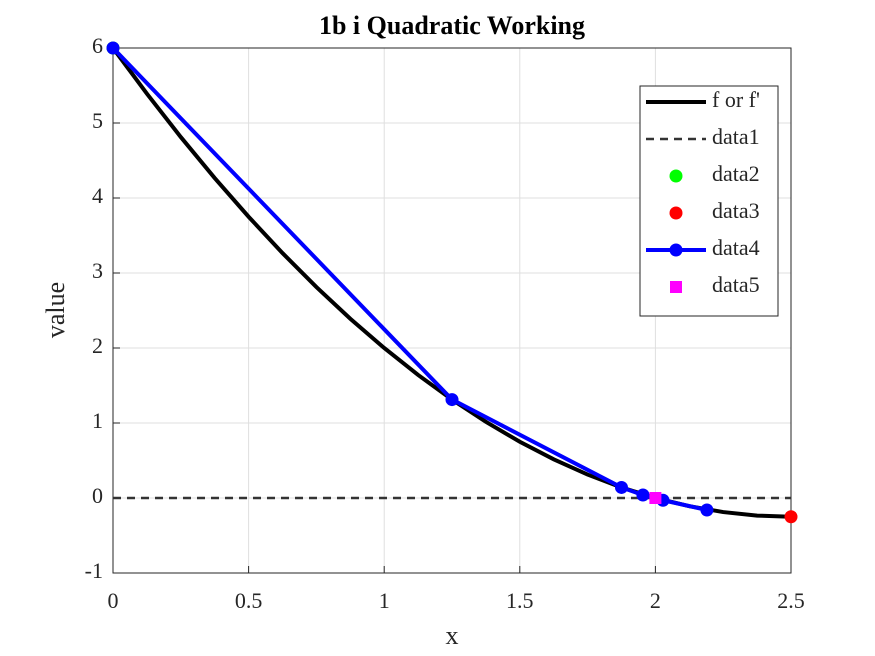 The width and height of the screenshot is (875, 656). I want to click on legend-label: data3, so click(736, 210).